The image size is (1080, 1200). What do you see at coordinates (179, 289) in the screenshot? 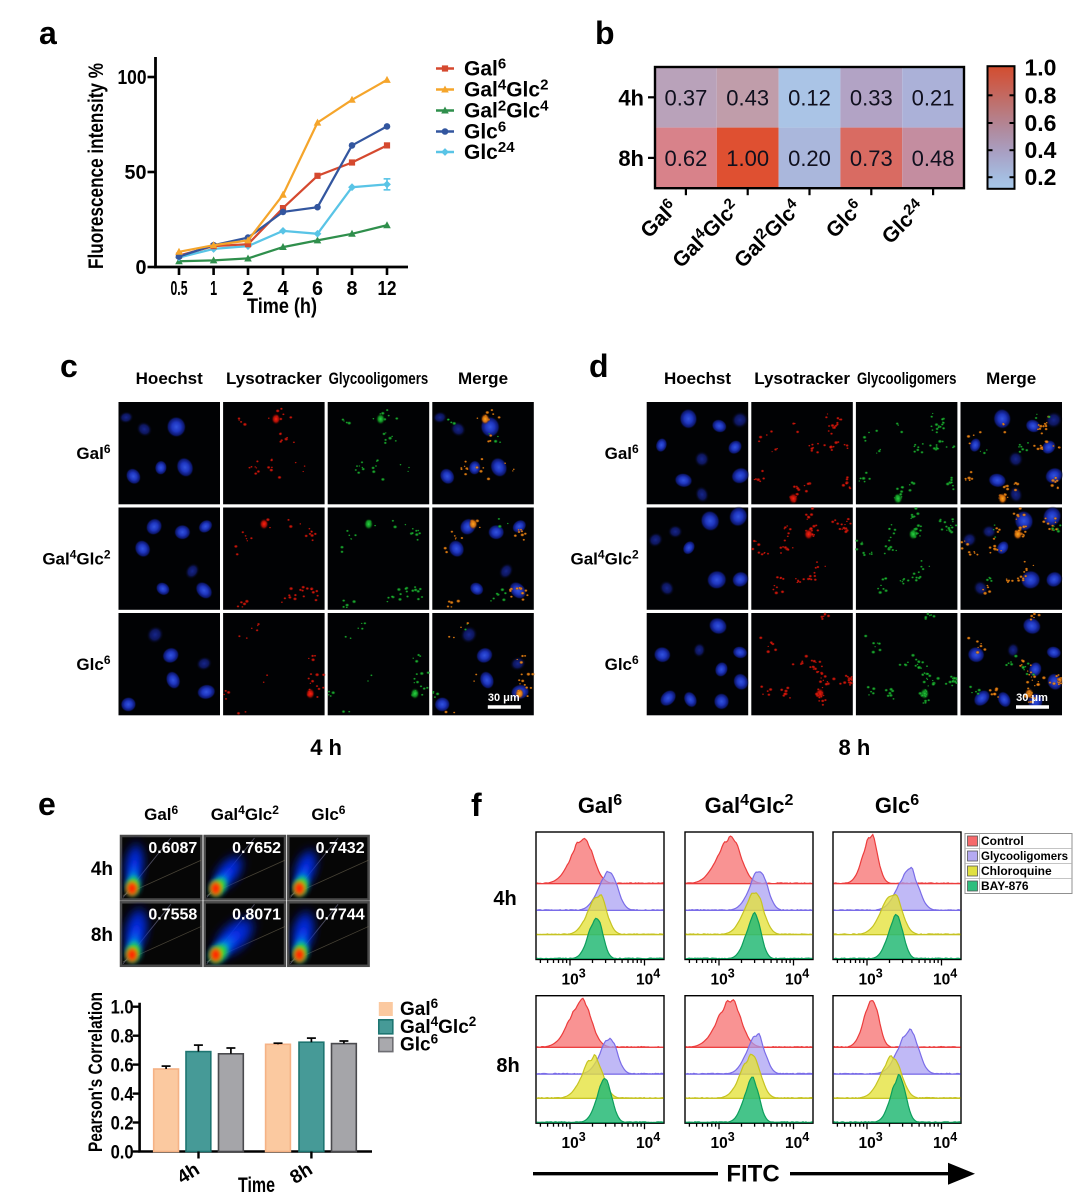
I see `svg-text: 0.5` at bounding box center [179, 289].